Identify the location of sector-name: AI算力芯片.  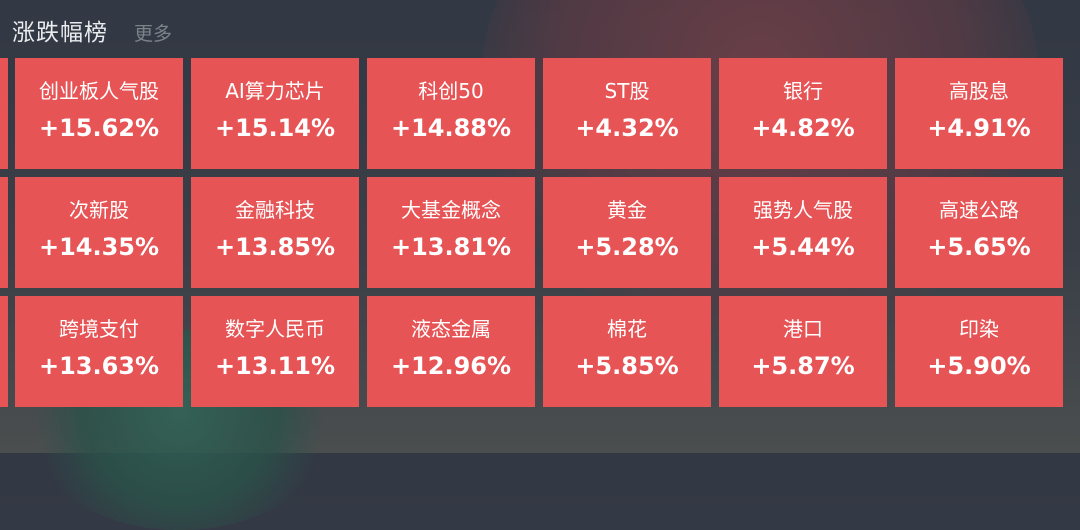
(275, 91).